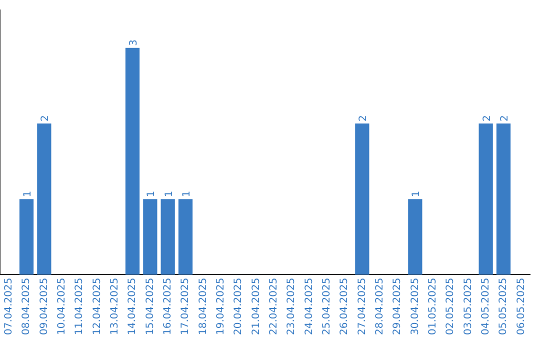 Image resolution: width=540 pixels, height=340 pixels. What do you see at coordinates (220, 307) in the screenshot?
I see `x-tick-label: 19.04.2025` at bounding box center [220, 307].